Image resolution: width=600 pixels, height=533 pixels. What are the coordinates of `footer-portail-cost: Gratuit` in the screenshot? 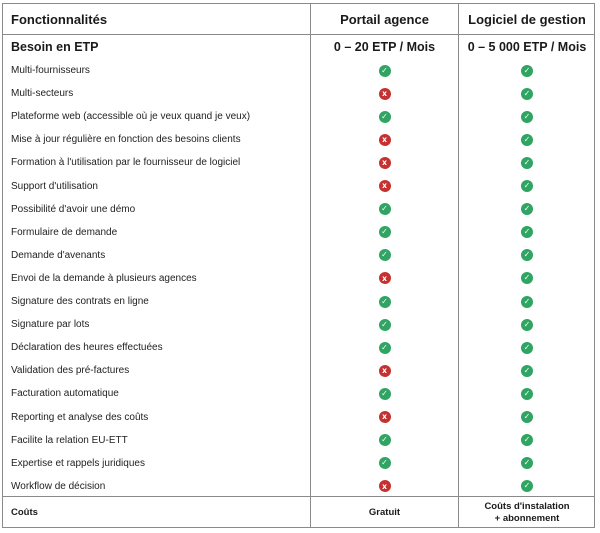 It's located at (384, 512).